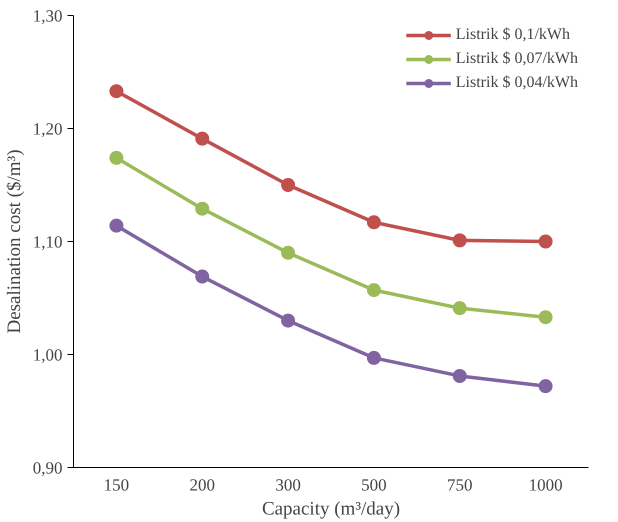 The height and width of the screenshot is (522, 618). Describe the element at coordinates (374, 485) in the screenshot. I see `x-tick-label: 500` at that location.